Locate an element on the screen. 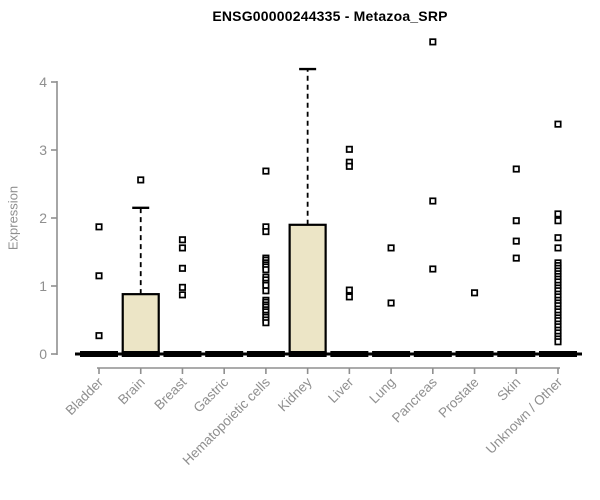 Image resolution: width=600 pixels, height=500 pixels. boxplot-prostate is located at coordinates (474, 323).